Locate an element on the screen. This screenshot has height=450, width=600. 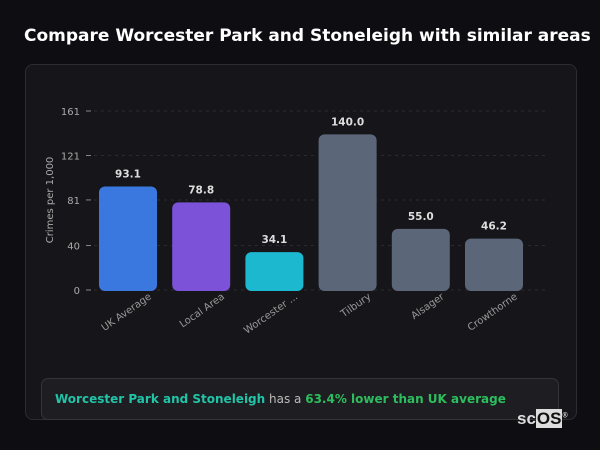
value-label: 140.0 is located at coordinates (347, 122).